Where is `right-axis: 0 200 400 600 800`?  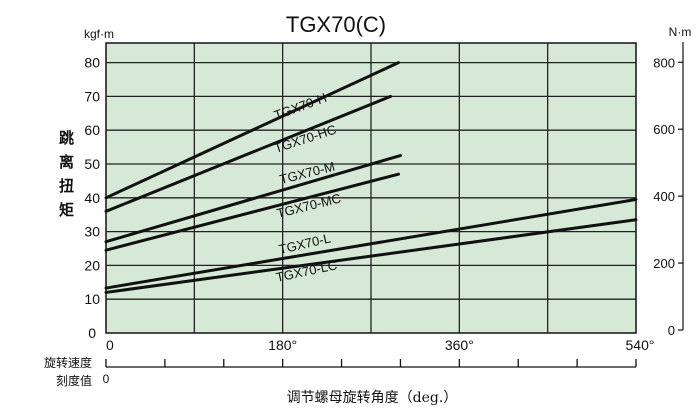
right-axis: 0 200 400 600 800 is located at coordinates (668, 190).